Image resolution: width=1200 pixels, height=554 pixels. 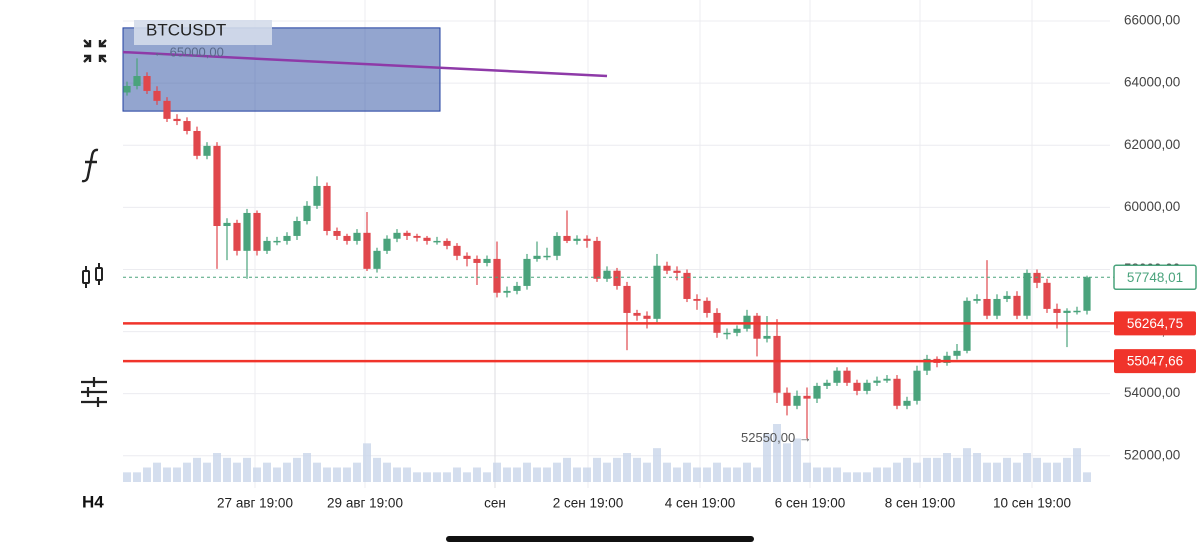 I want to click on fullscreen-icon, so click(x=95, y=51).